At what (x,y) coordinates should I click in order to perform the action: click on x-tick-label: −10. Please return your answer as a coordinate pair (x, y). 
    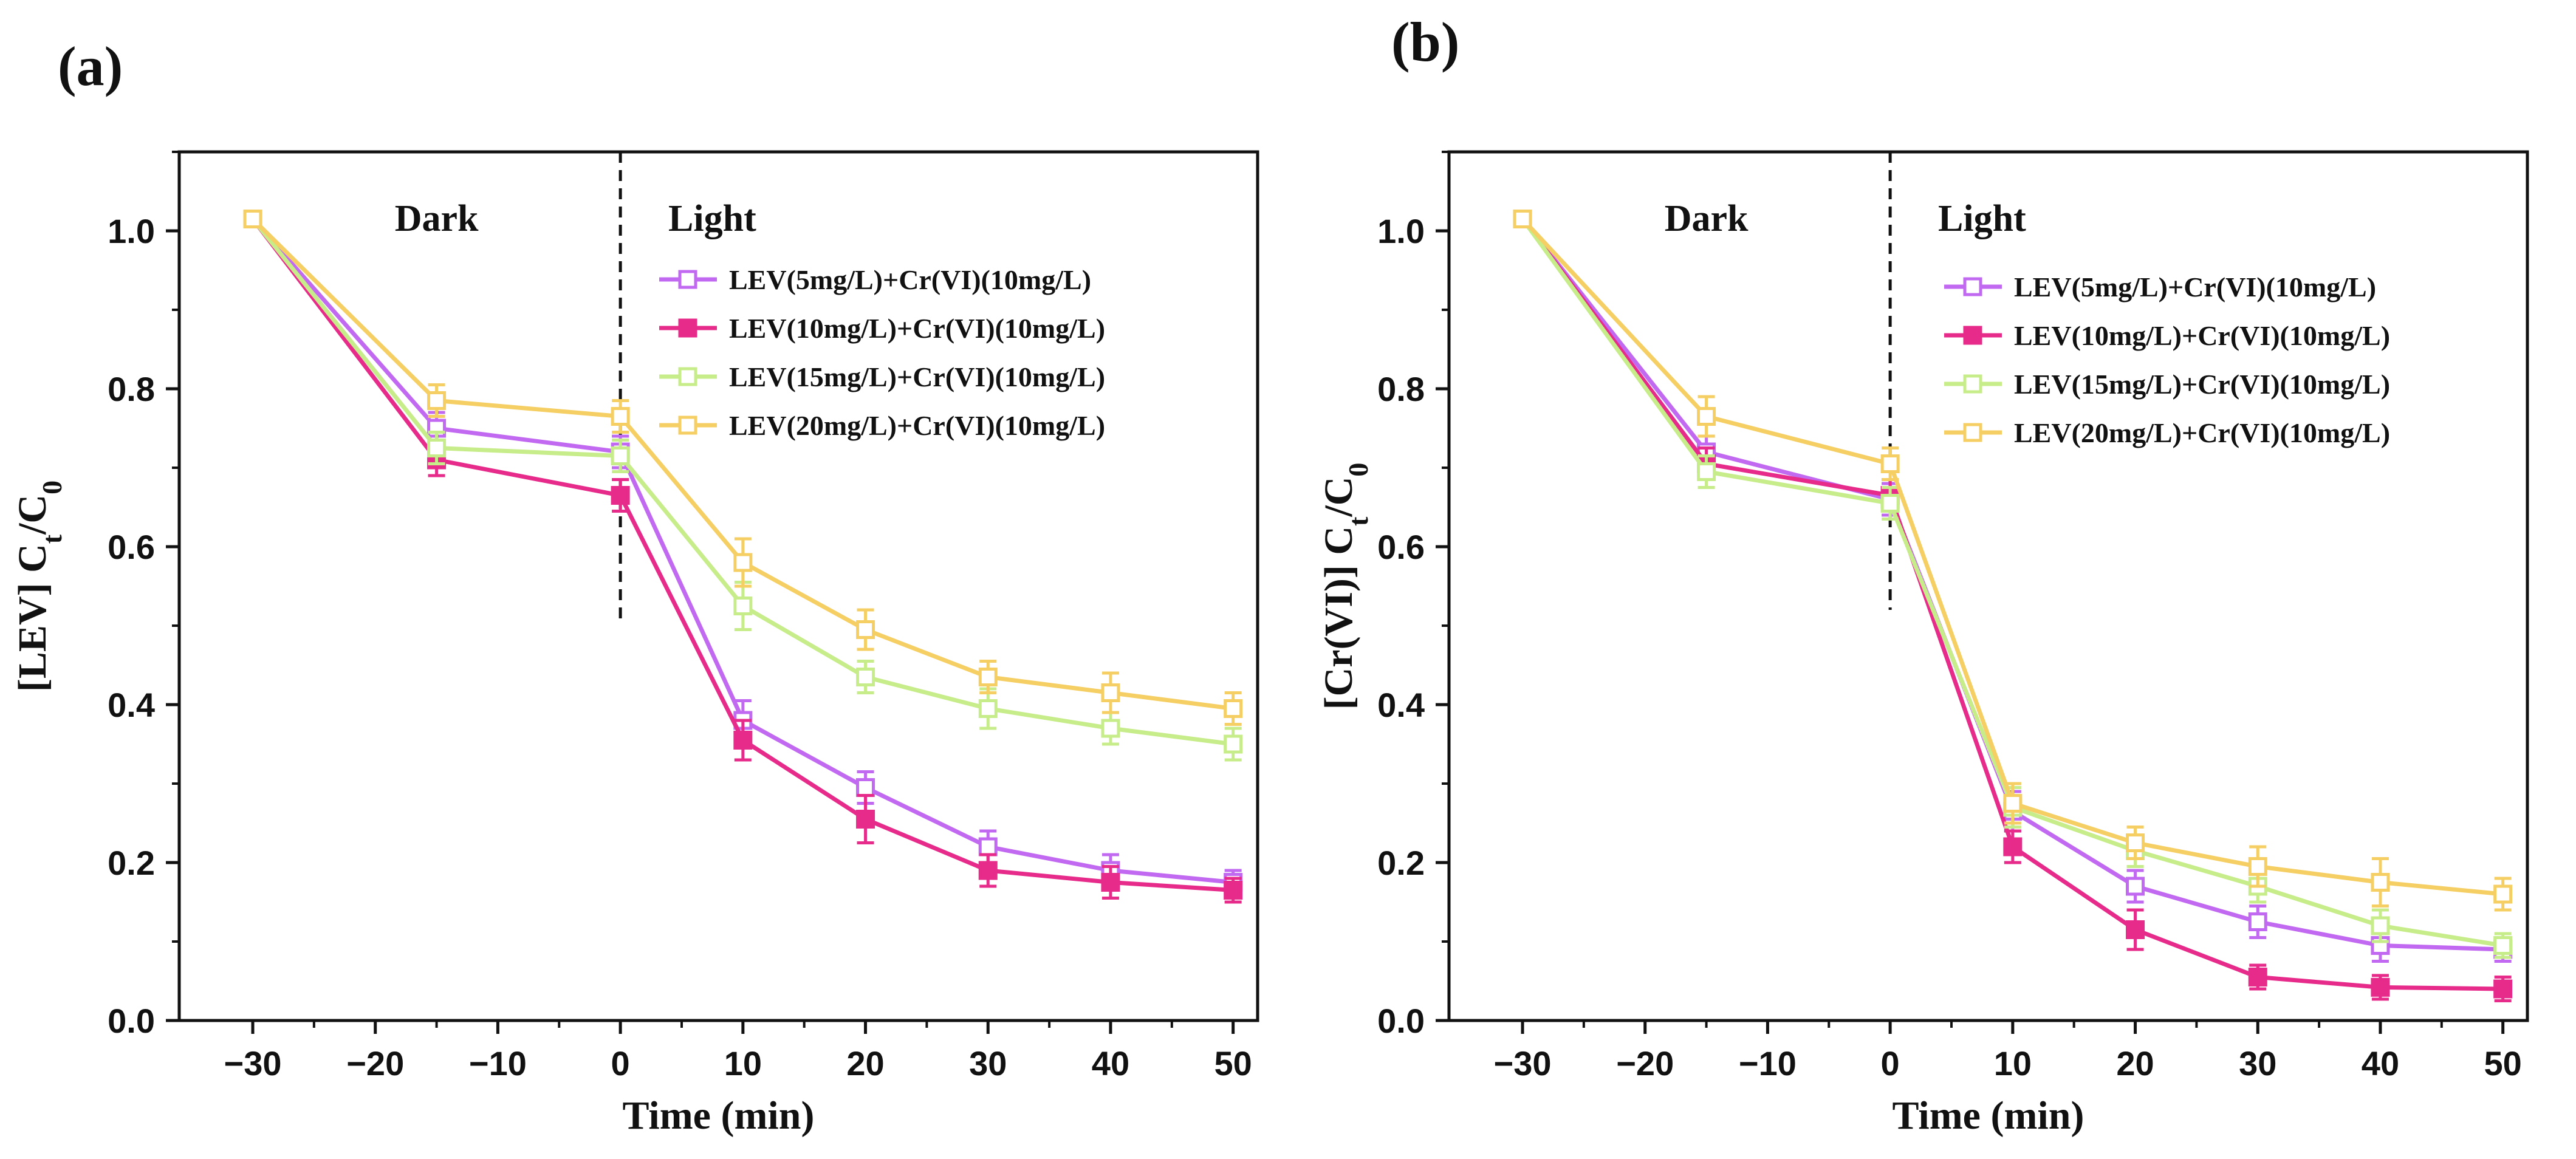
    Looking at the image, I should click on (498, 1063).